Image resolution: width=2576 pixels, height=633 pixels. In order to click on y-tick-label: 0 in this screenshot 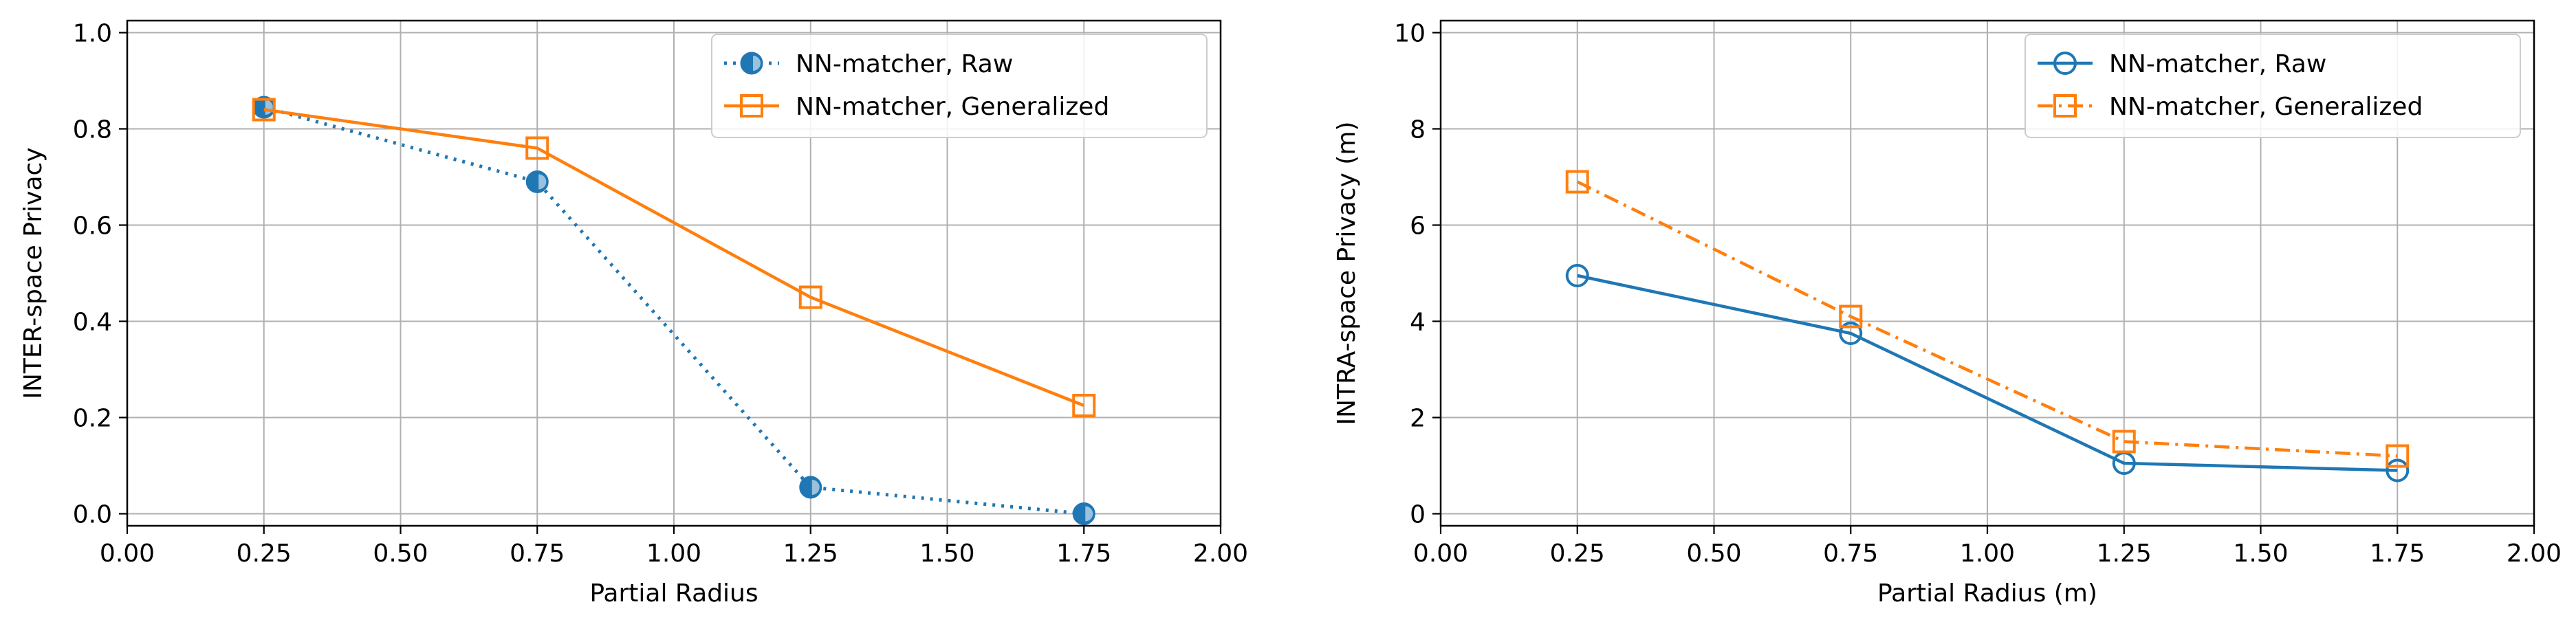, I will do `click(1418, 515)`.